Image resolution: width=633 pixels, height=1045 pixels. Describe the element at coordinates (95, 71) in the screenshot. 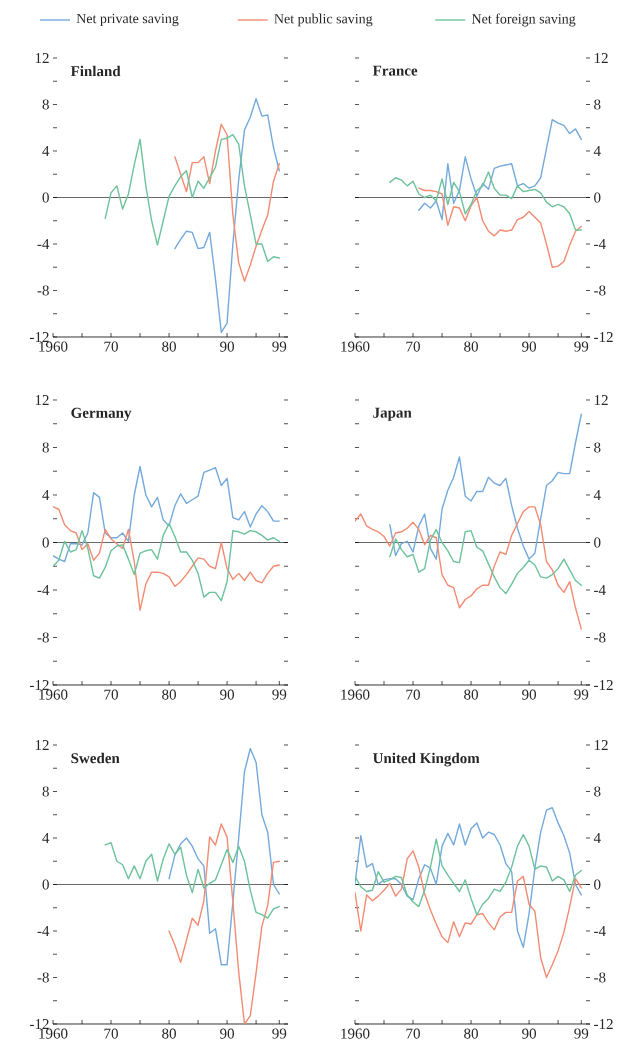

I see `chart-title: Finland` at that location.